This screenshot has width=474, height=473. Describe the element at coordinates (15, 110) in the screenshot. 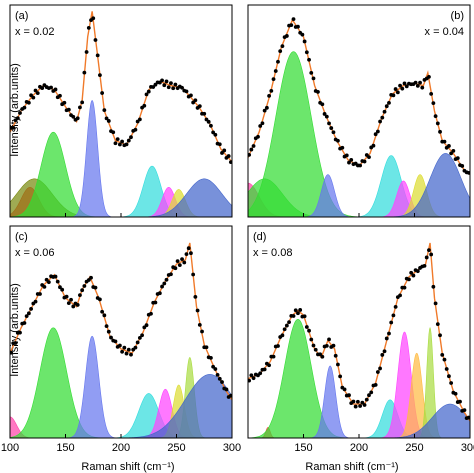

I see `y-axis-label-top: Intensity (arb.units)` at that location.